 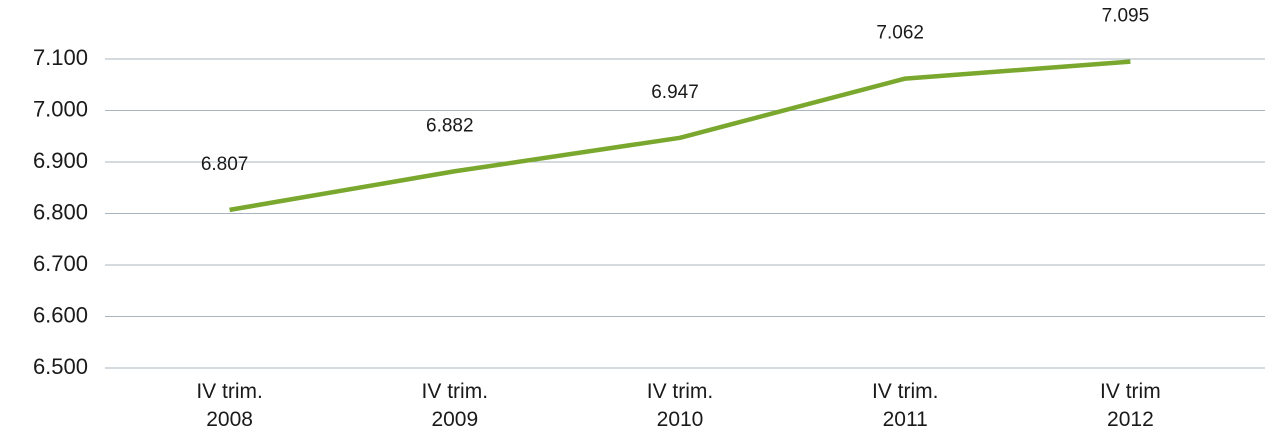 What do you see at coordinates (60, 160) in the screenshot?
I see `y-tick-label: 6.900` at bounding box center [60, 160].